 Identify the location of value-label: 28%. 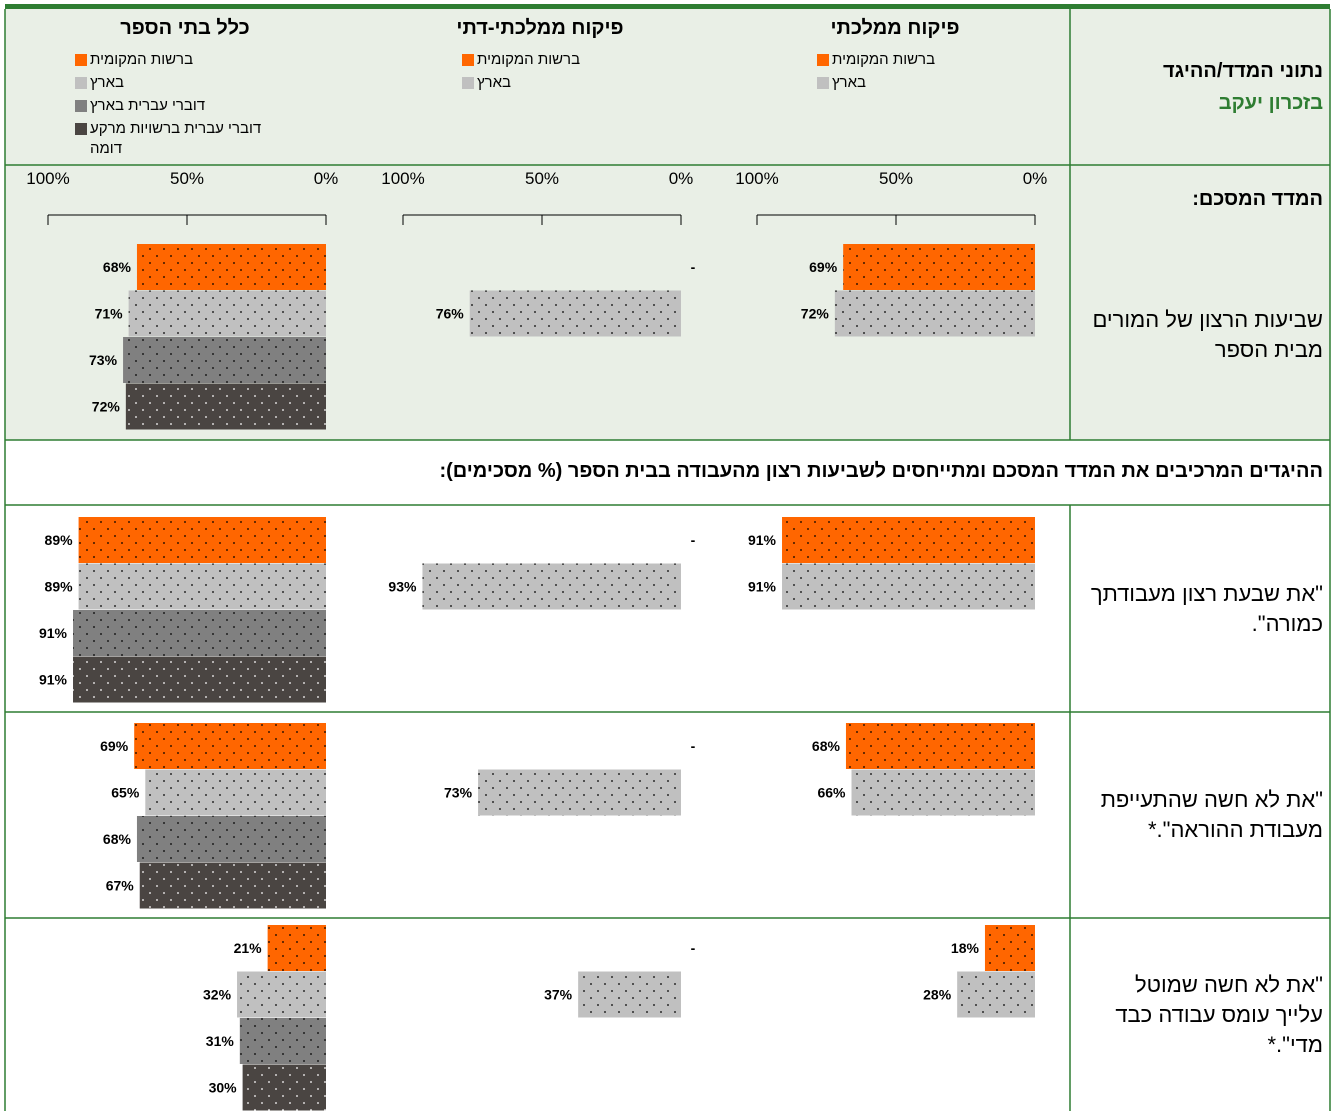
(937, 995).